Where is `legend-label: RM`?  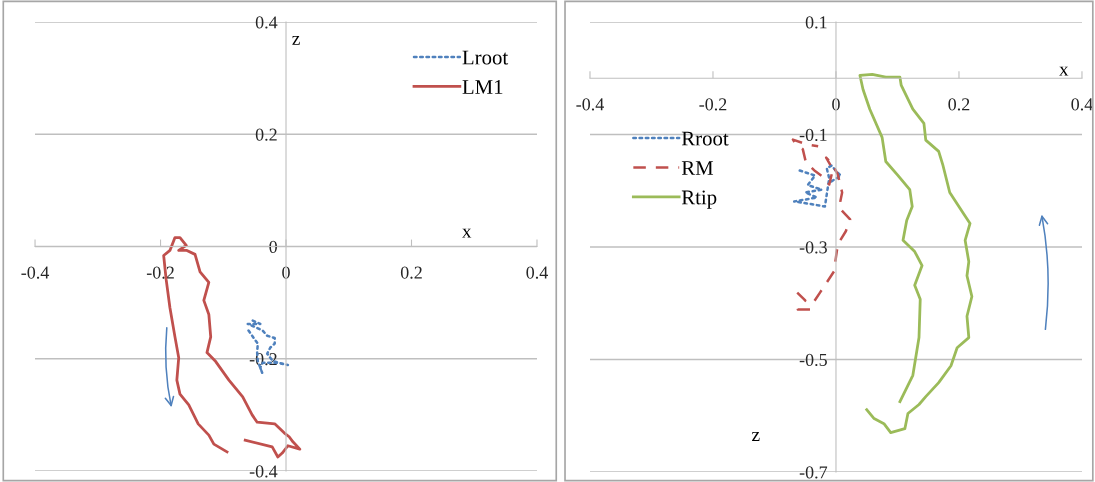
legend-label: RM is located at coordinates (697, 168).